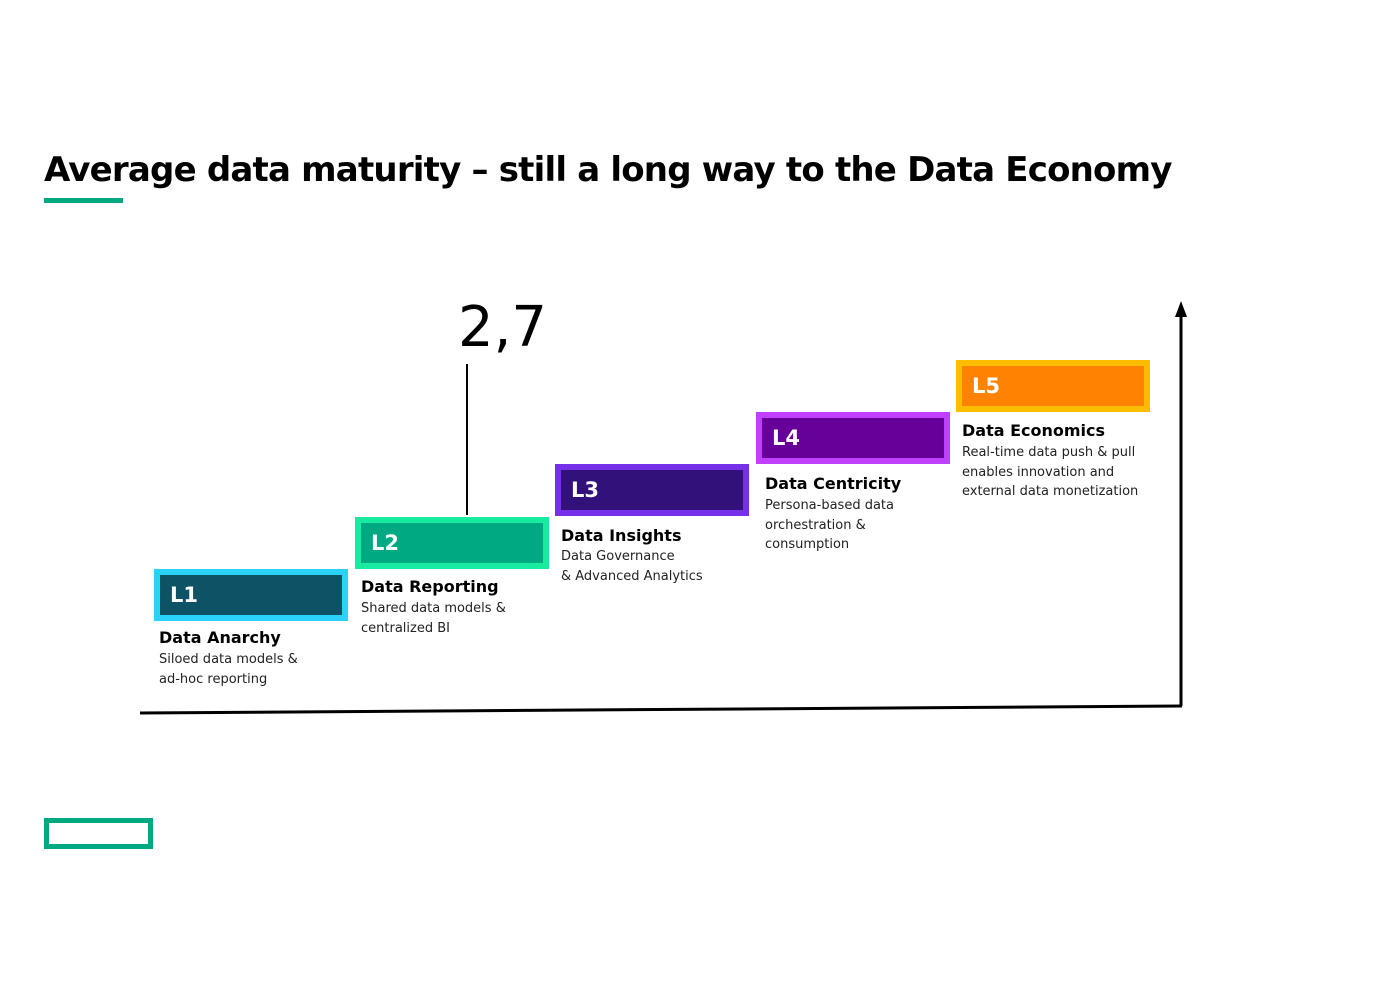  Describe the element at coordinates (1050, 491) in the screenshot. I see `level-description-line: external data monetization` at that location.